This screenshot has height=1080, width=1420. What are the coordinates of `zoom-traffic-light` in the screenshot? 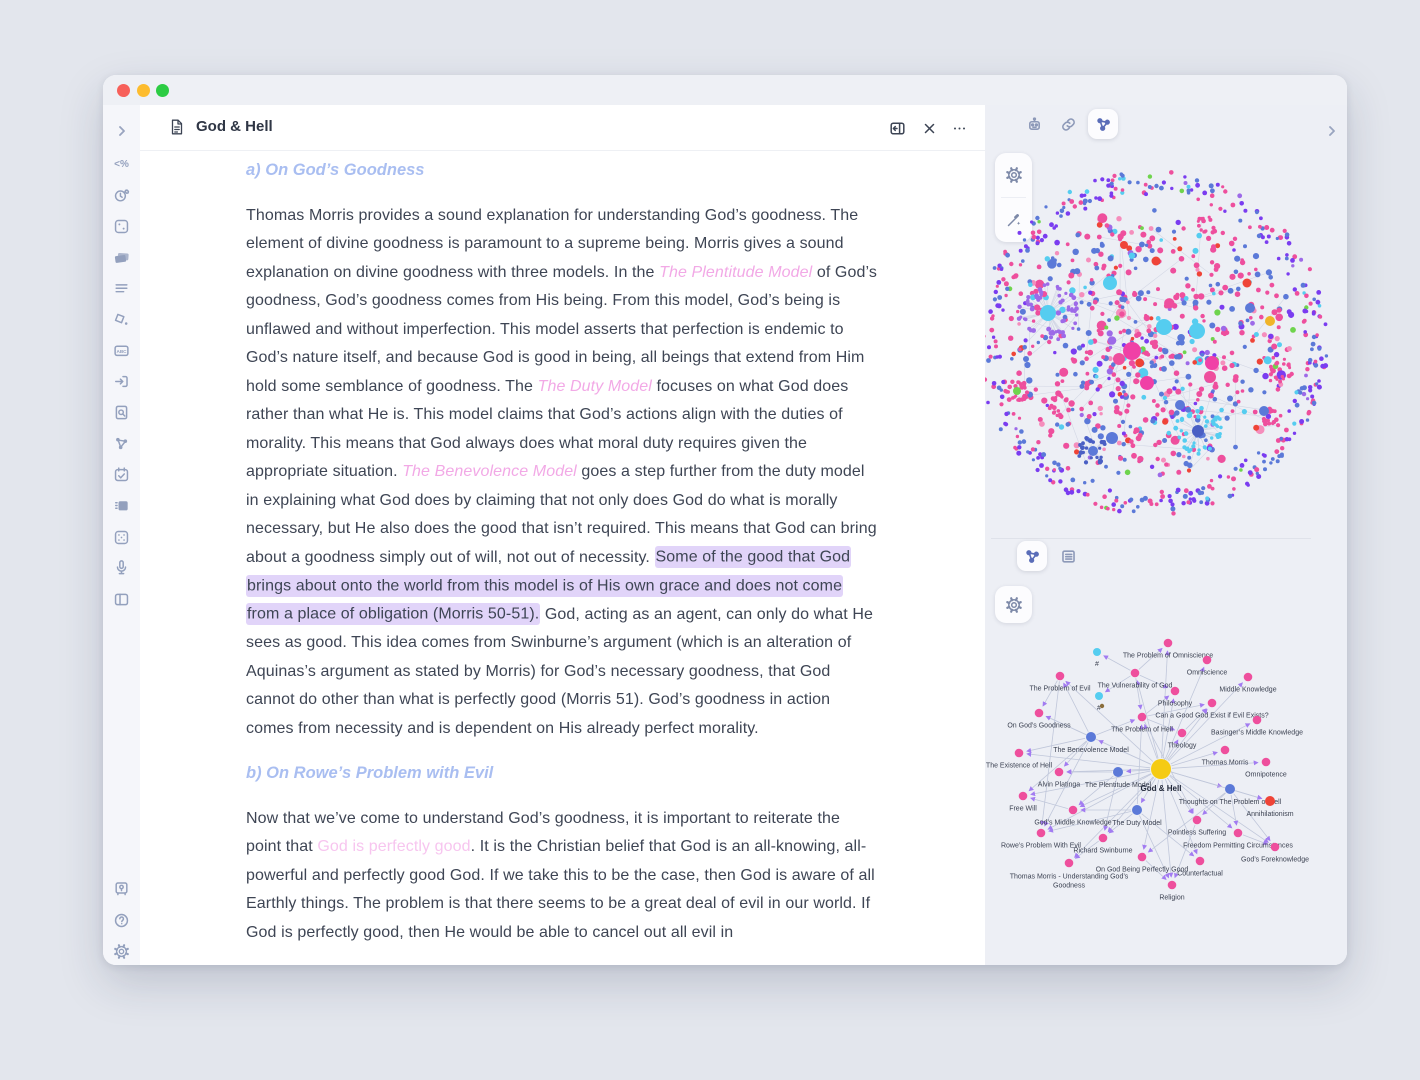 It's located at (162, 90).